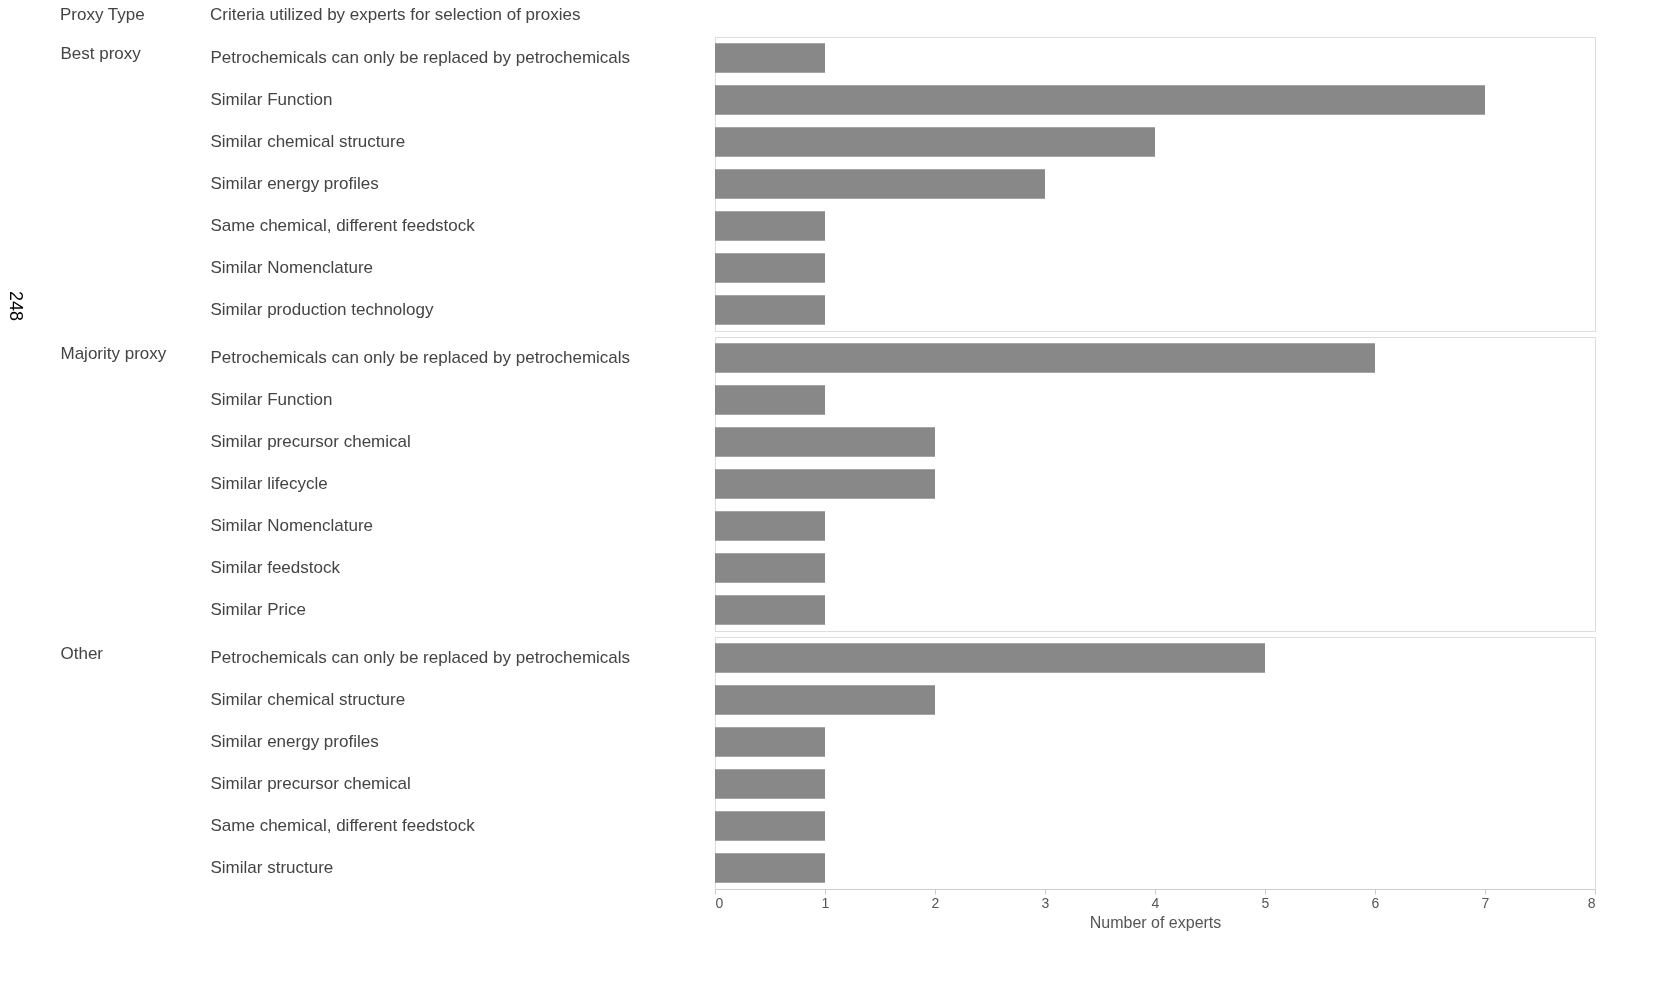 Image resolution: width=1667 pixels, height=990 pixels. What do you see at coordinates (275, 567) in the screenshot?
I see `y-tick-label: Similar feedstock` at bounding box center [275, 567].